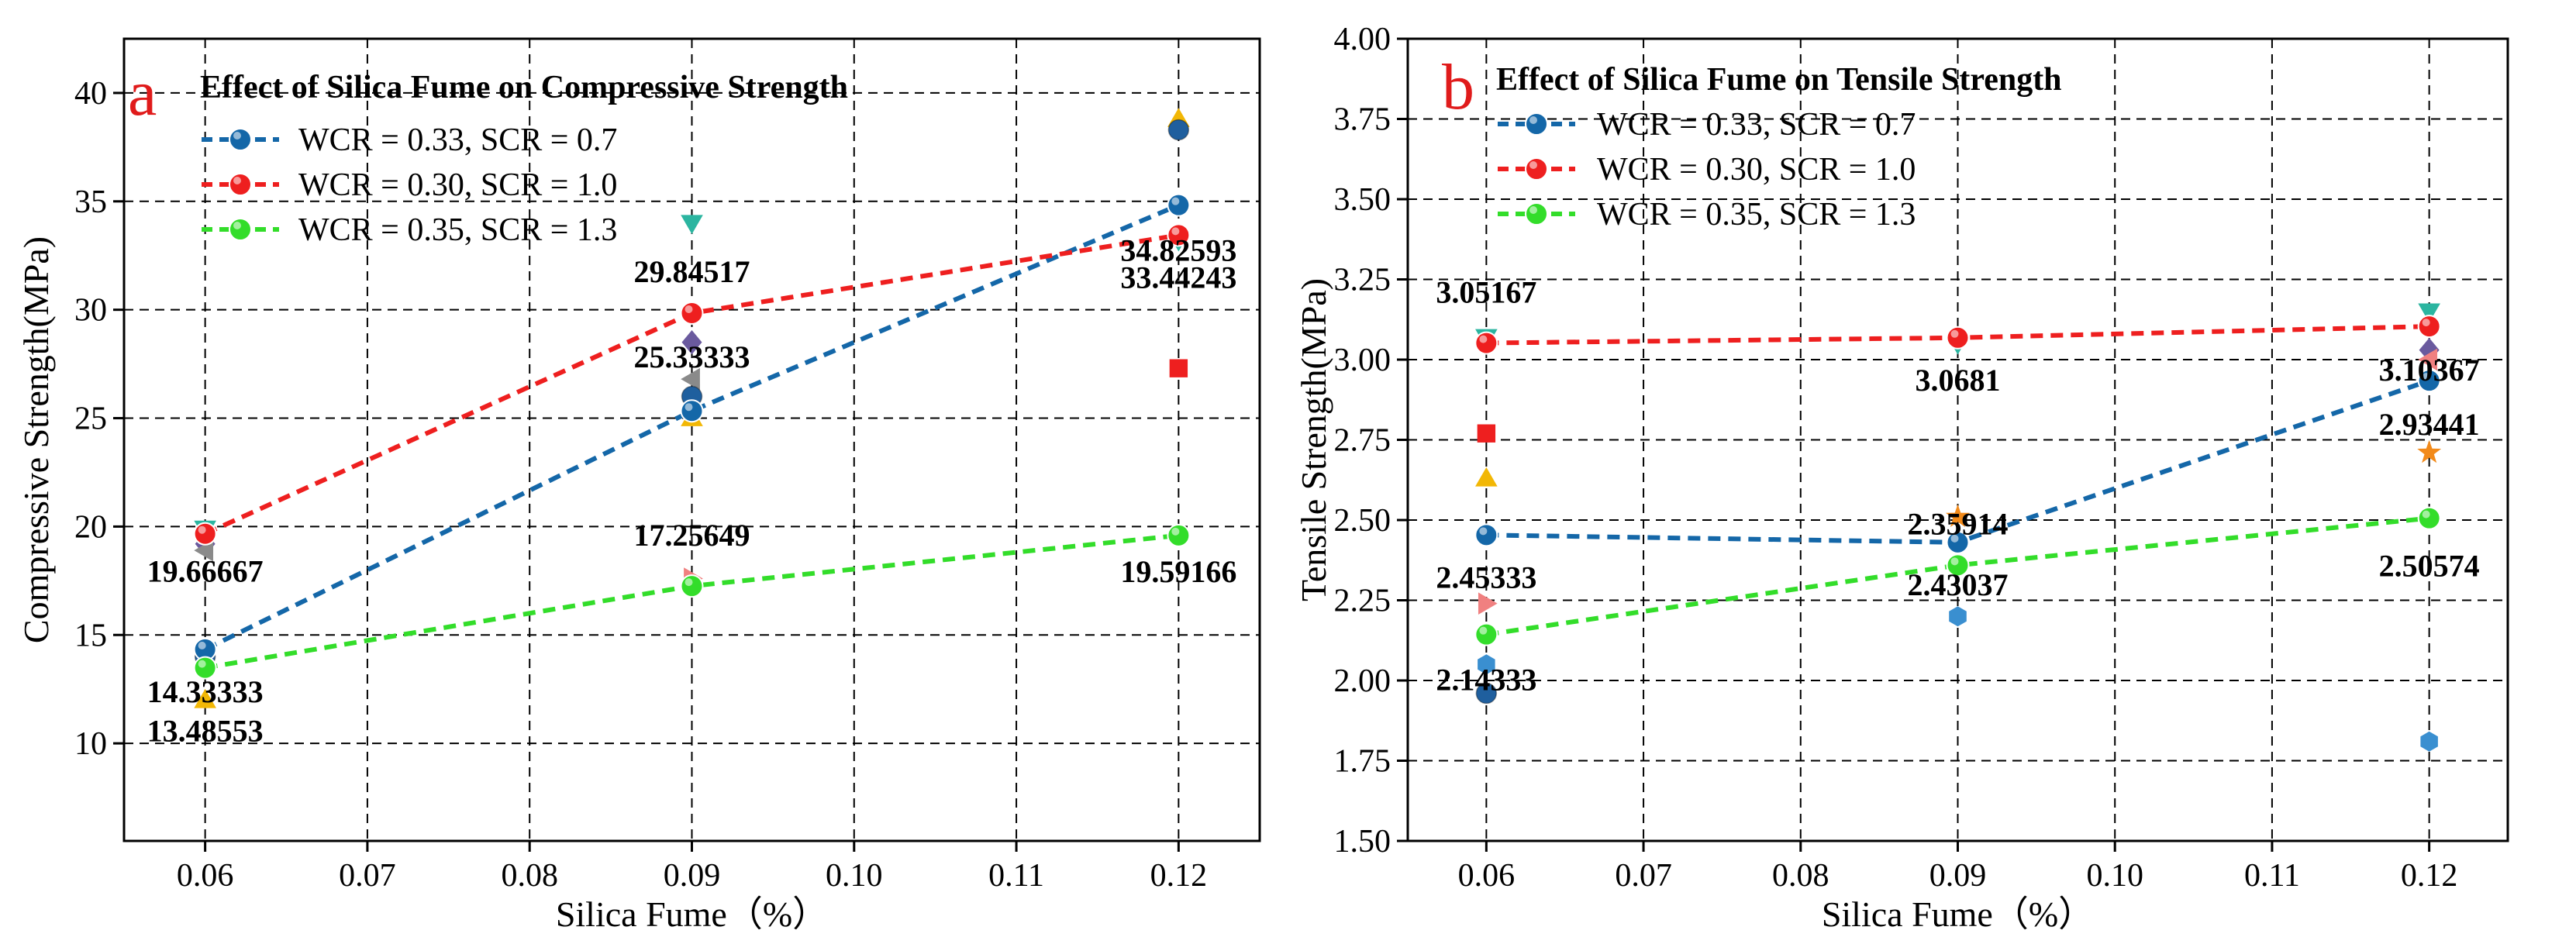 The image size is (2576, 944). I want to click on y-tick-label: 2.50, so click(1362, 521).